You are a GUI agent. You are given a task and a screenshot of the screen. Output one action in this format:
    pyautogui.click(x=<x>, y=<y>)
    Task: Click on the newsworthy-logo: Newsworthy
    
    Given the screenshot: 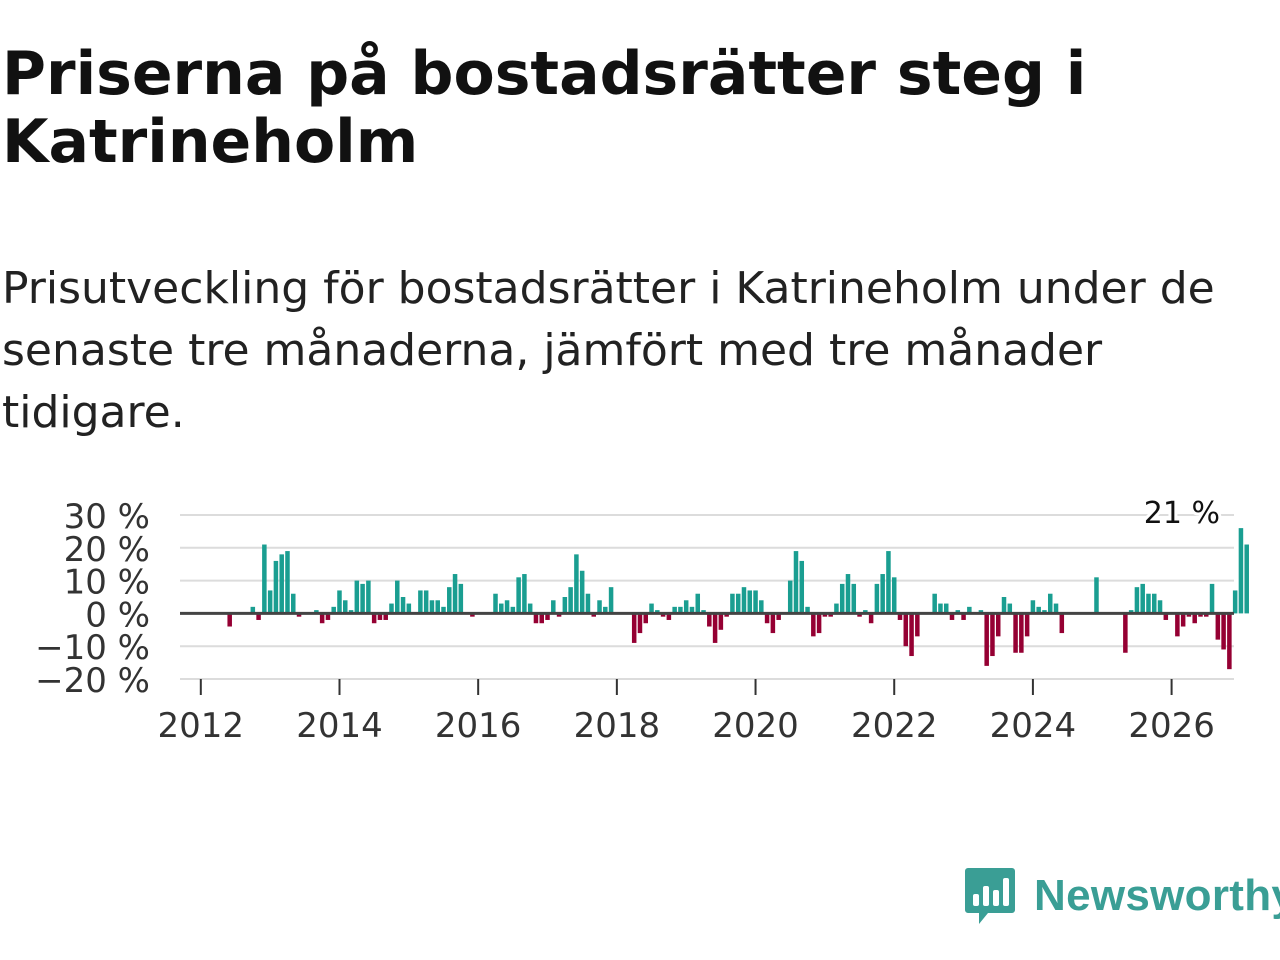 What is the action you would take?
    pyautogui.click(x=1122, y=896)
    